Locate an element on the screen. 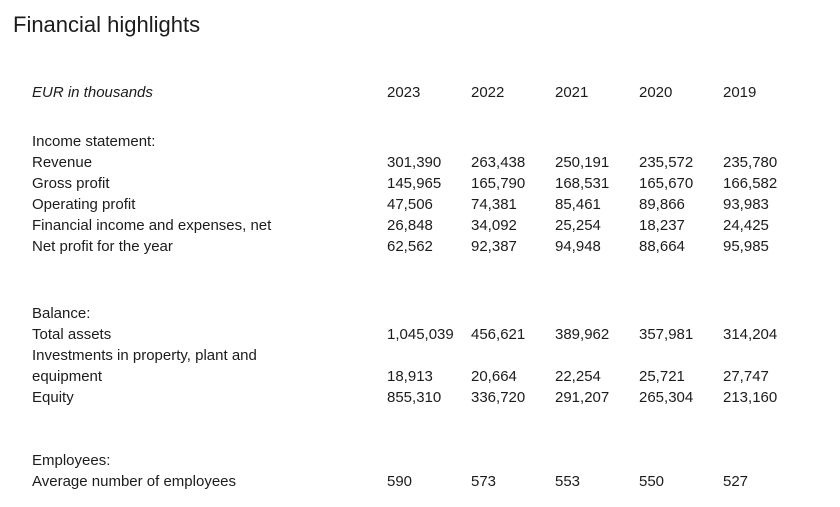 Image resolution: width=840 pixels, height=507 pixels. value-cell: 62,562 is located at coordinates (410, 246).